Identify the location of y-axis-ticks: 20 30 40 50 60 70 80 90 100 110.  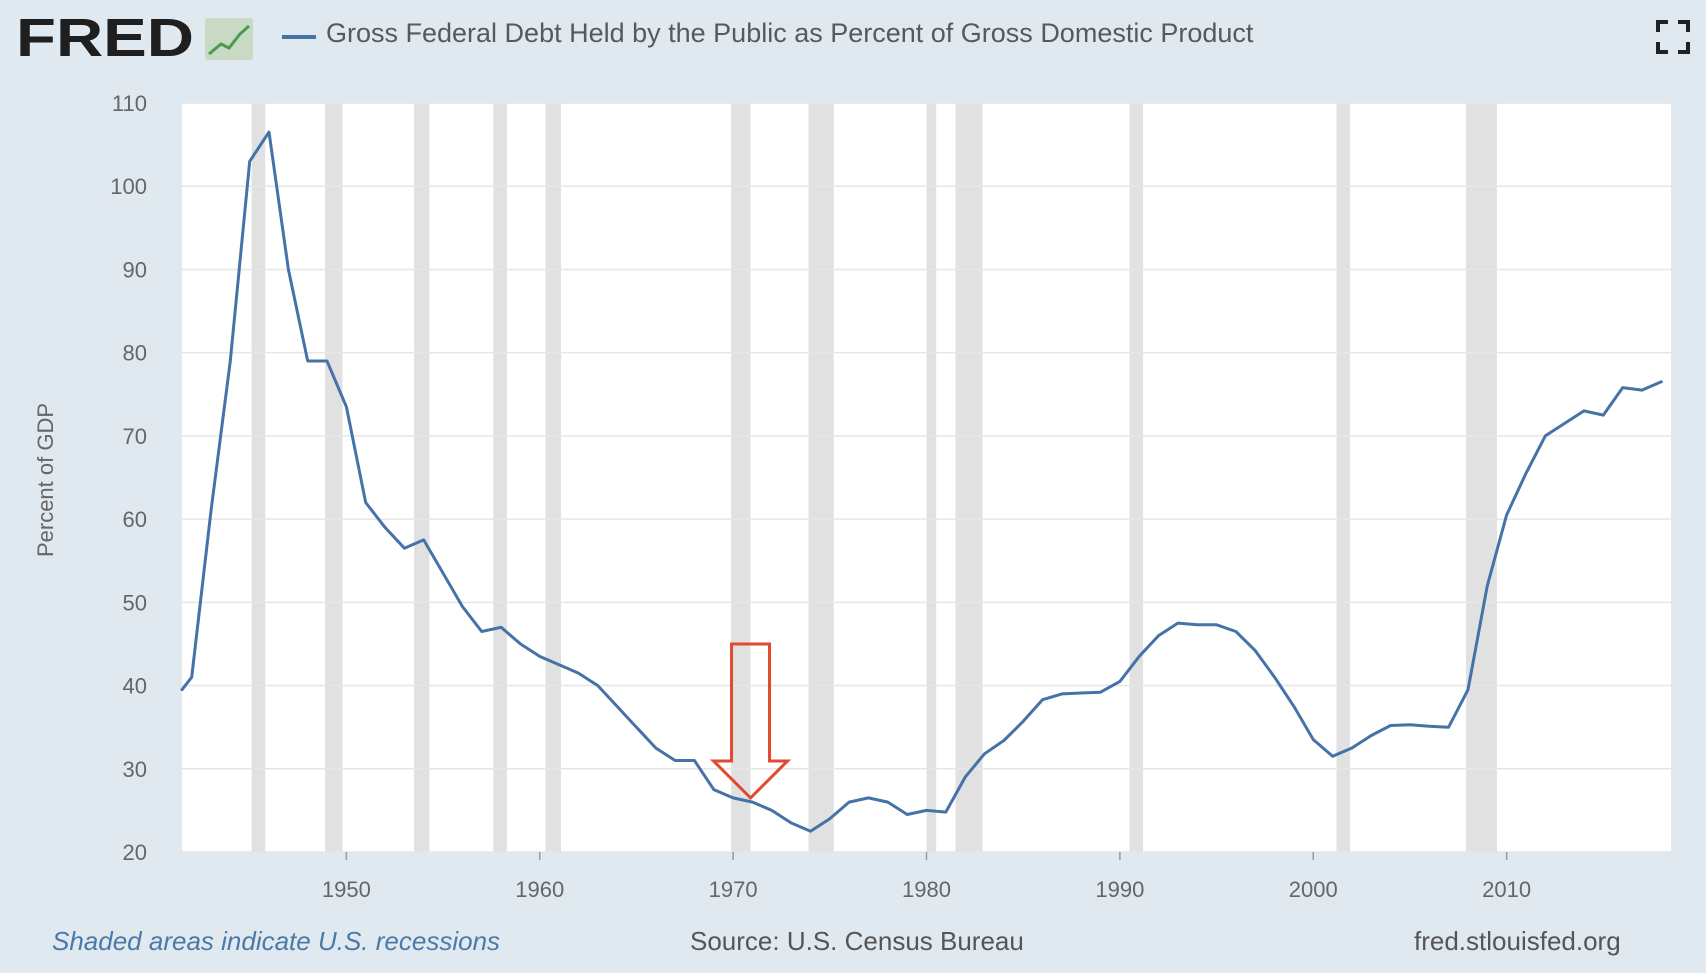
(128, 478).